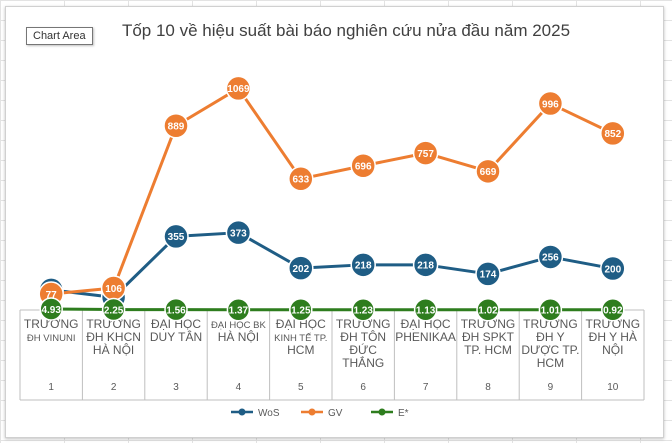 The width and height of the screenshot is (672, 443). What do you see at coordinates (51, 387) in the screenshot?
I see `category-index-label: 1` at bounding box center [51, 387].